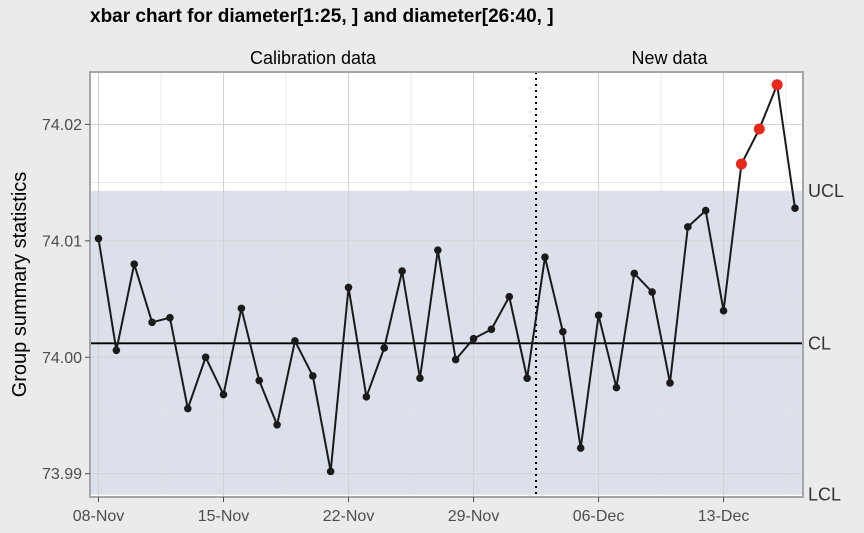 Image resolution: width=864 pixels, height=533 pixels. I want to click on x-tick-label: 15-Nov, so click(224, 516).